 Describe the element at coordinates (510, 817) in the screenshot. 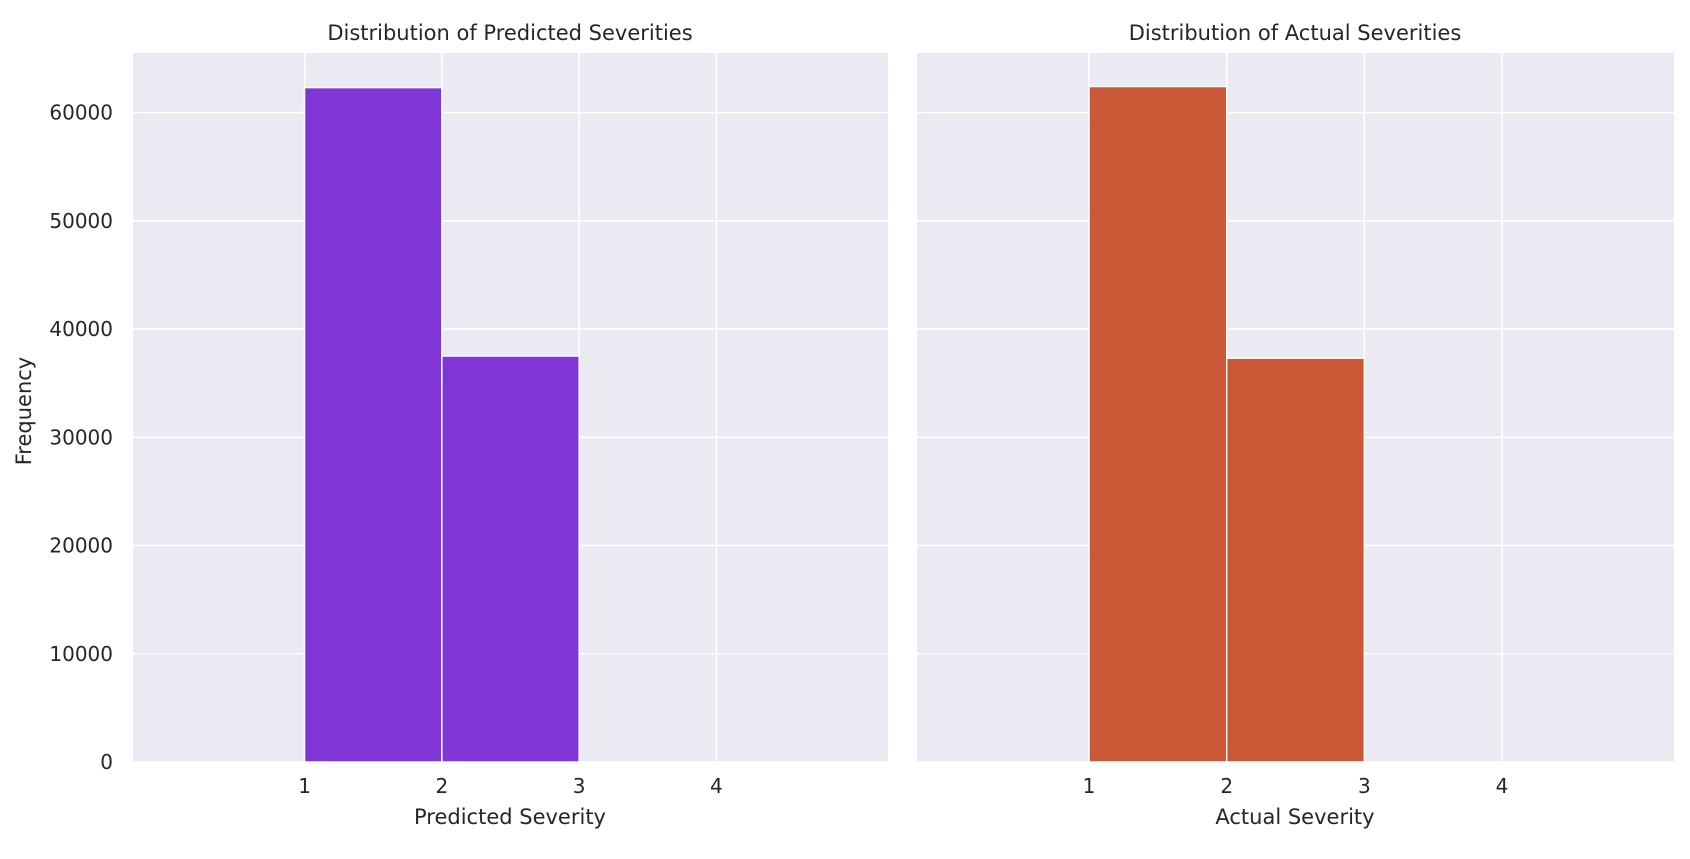

I see `x-axis-label-predicted: Predicted Severity` at that location.